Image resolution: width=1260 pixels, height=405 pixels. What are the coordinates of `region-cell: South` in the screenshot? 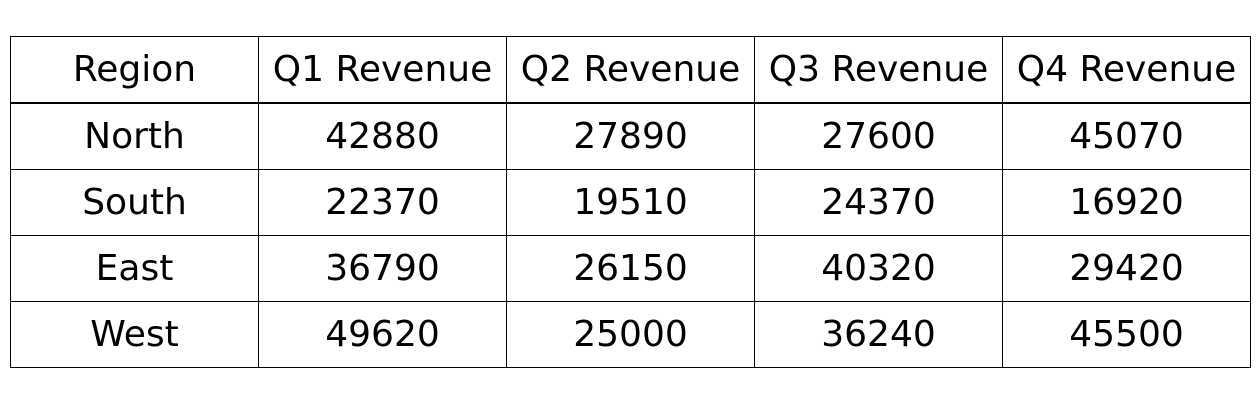 It's located at (134, 202).